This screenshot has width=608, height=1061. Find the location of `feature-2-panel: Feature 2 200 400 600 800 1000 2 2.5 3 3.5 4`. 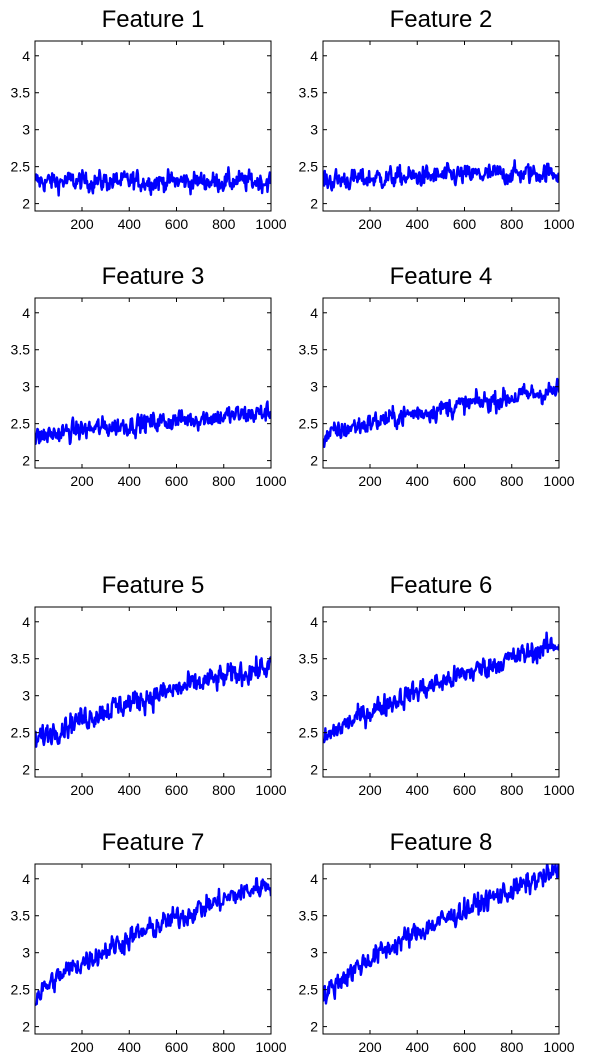

feature-2-panel: Feature 2 200 400 600 800 1000 2 2.5 3 3.5 4 is located at coordinates (437, 119).